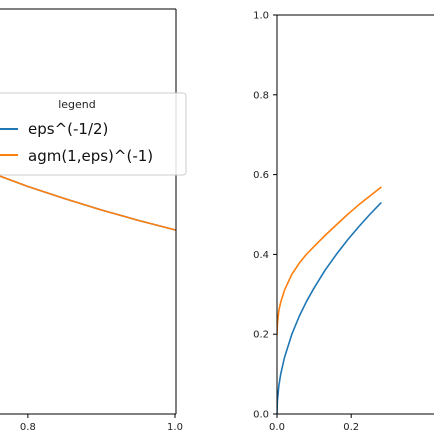 The image size is (434, 434). What do you see at coordinates (261, 175) in the screenshot?
I see `y-tick-label-1-3: 0.6` at bounding box center [261, 175].